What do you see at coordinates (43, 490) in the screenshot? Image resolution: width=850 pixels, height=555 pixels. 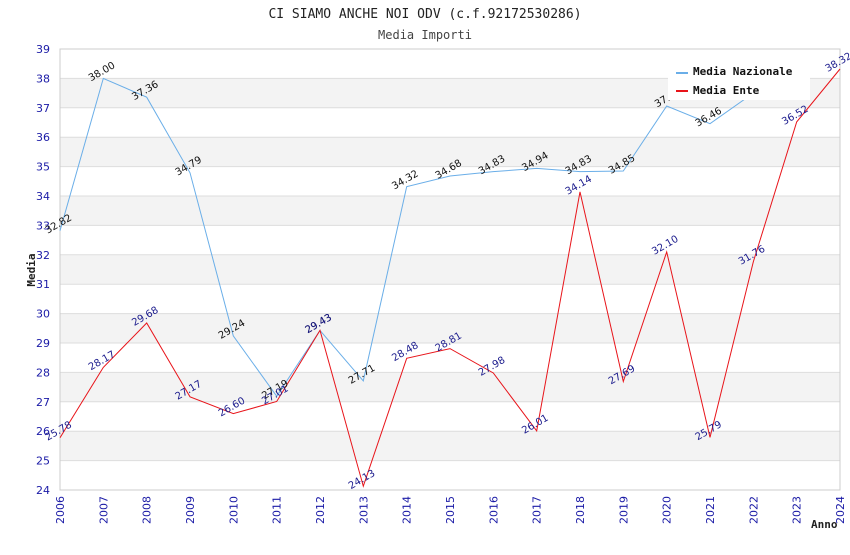 I see `y-tick-label: 24` at bounding box center [43, 490].